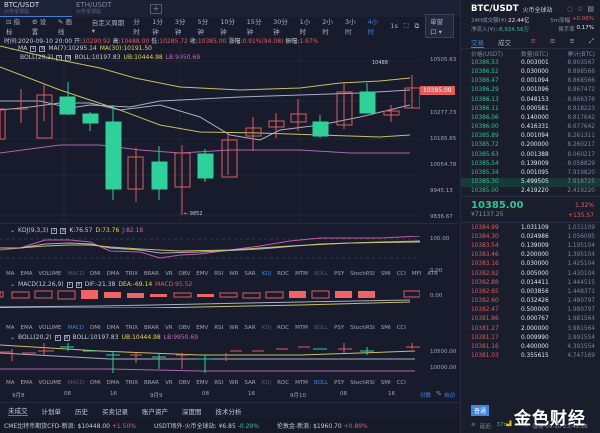 This screenshot has width=600, height=433. I want to click on auto-scale-toggle: 自动, so click(450, 396).